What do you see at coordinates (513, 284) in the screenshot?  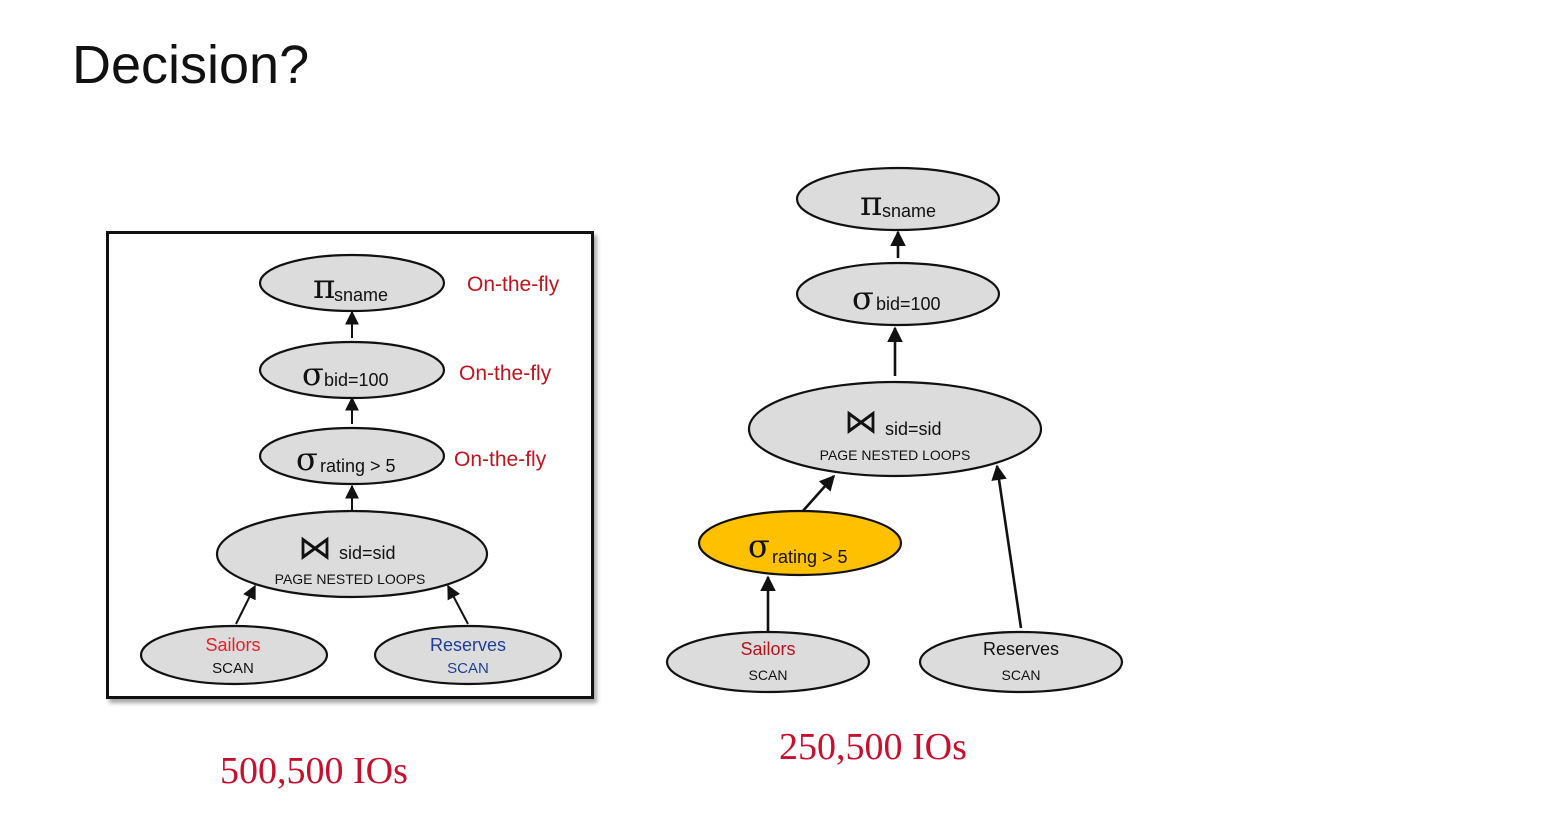 I see `left-project-annotation: On-the-fly` at bounding box center [513, 284].